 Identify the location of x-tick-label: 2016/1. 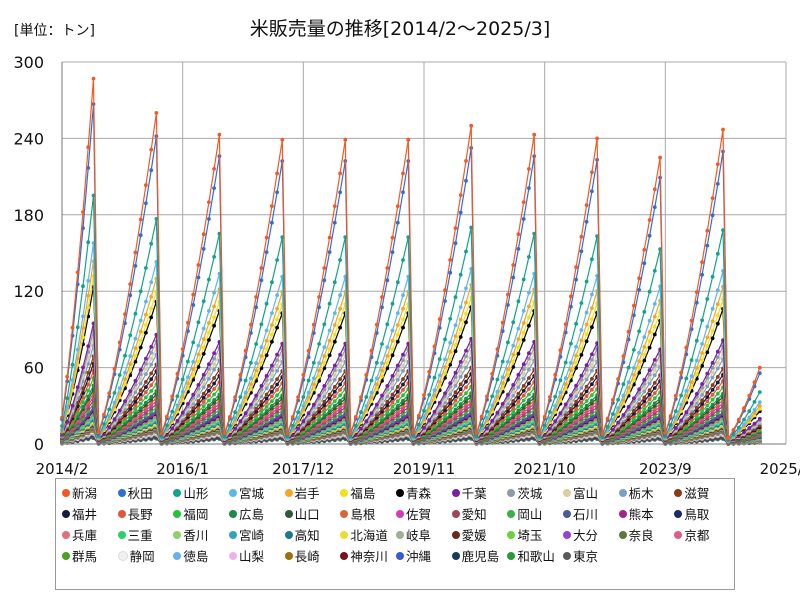
(182, 469).